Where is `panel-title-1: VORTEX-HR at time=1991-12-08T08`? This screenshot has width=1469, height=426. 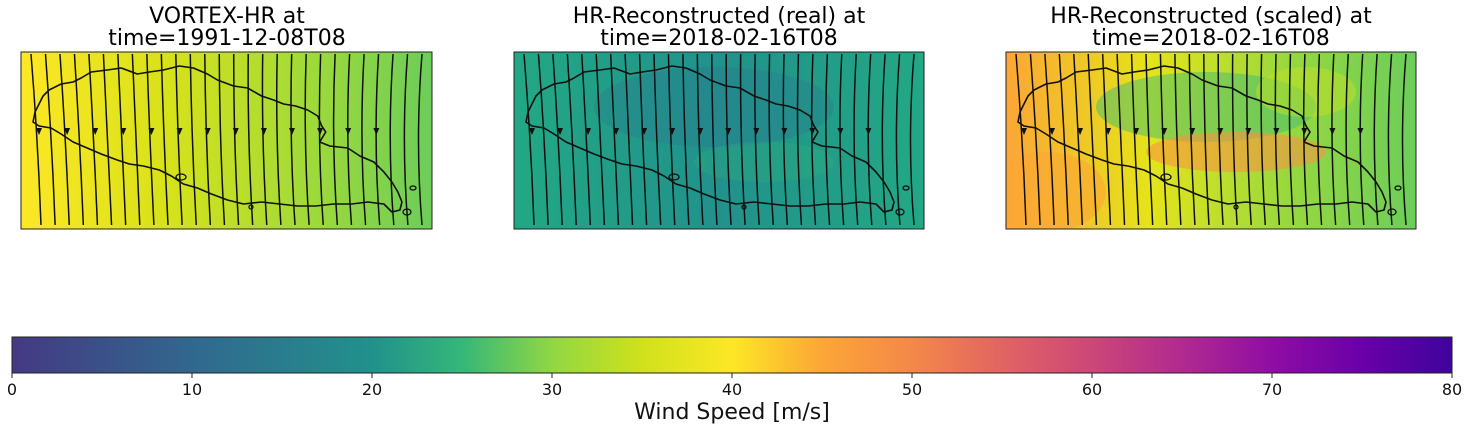
panel-title-1: VORTEX-HR at time=1991-12-08T08 is located at coordinates (227, 28).